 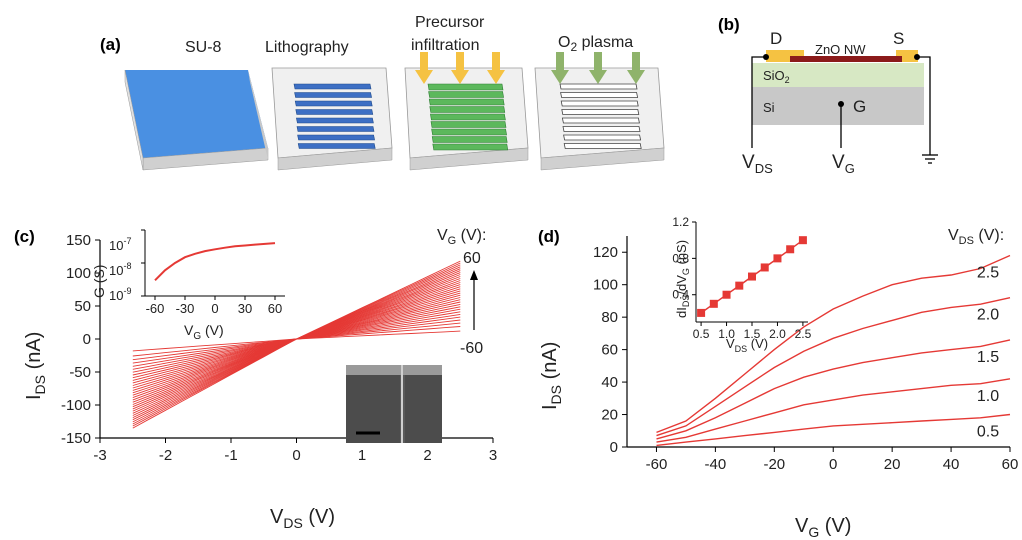 What do you see at coordinates (846, 59) in the screenshot?
I see `nanowire` at bounding box center [846, 59].